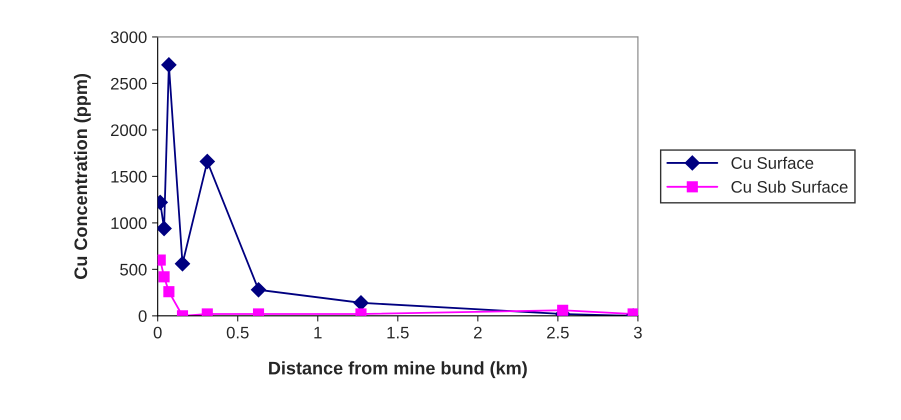 This screenshot has width=901, height=420. I want to click on x-tick-label: 3, so click(638, 332).